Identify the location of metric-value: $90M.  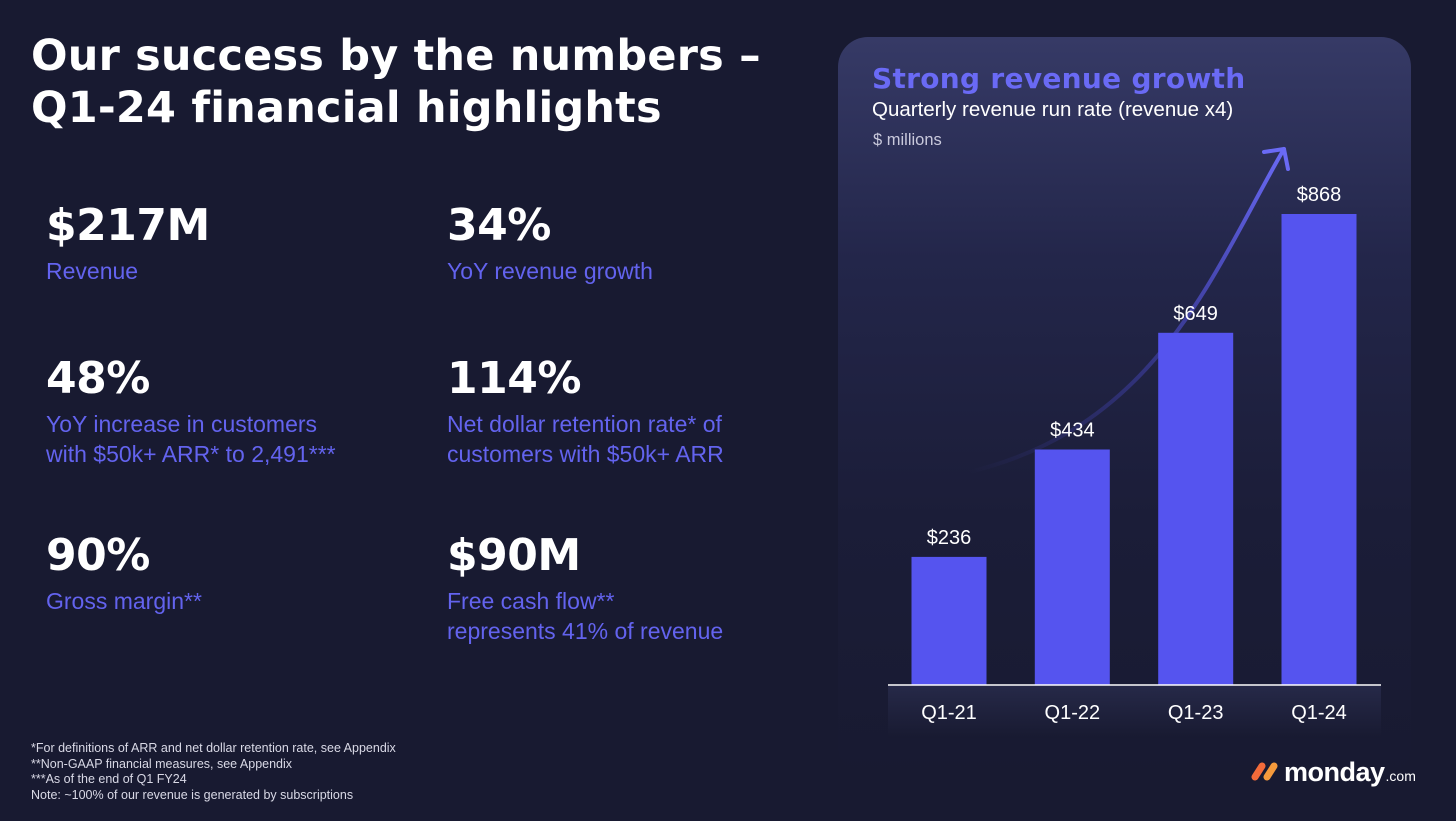
(514, 555).